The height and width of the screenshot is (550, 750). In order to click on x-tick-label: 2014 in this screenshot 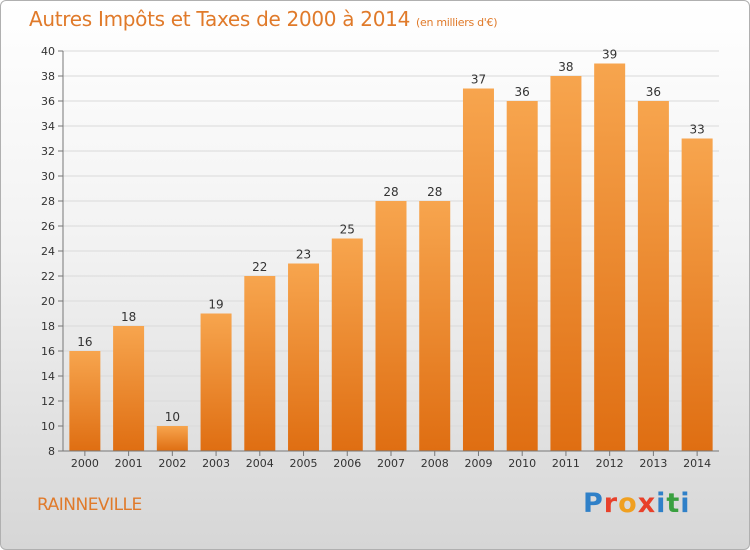, I will do `click(697, 463)`.